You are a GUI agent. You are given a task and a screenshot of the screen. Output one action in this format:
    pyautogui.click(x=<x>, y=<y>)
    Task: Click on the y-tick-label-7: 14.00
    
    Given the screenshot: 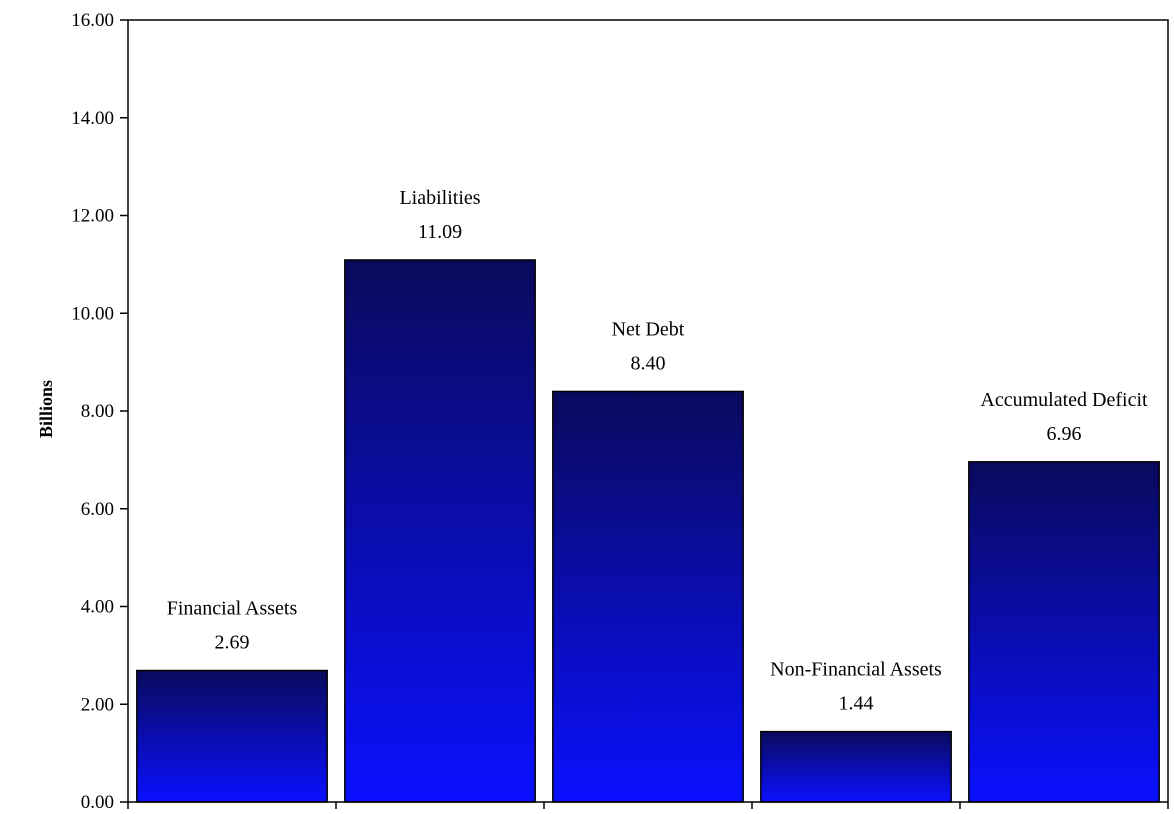 What is the action you would take?
    pyautogui.click(x=92, y=118)
    